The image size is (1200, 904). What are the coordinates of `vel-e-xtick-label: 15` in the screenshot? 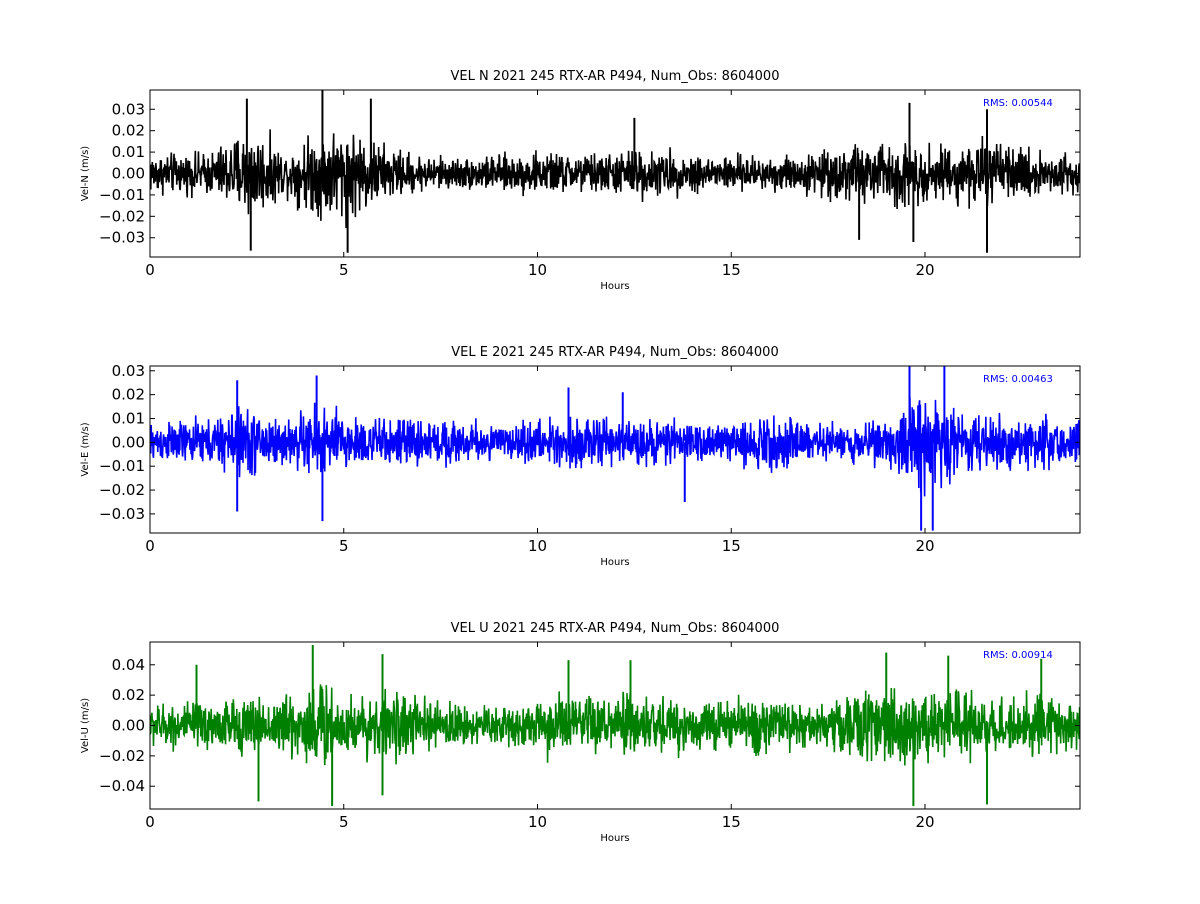 It's located at (731, 546).